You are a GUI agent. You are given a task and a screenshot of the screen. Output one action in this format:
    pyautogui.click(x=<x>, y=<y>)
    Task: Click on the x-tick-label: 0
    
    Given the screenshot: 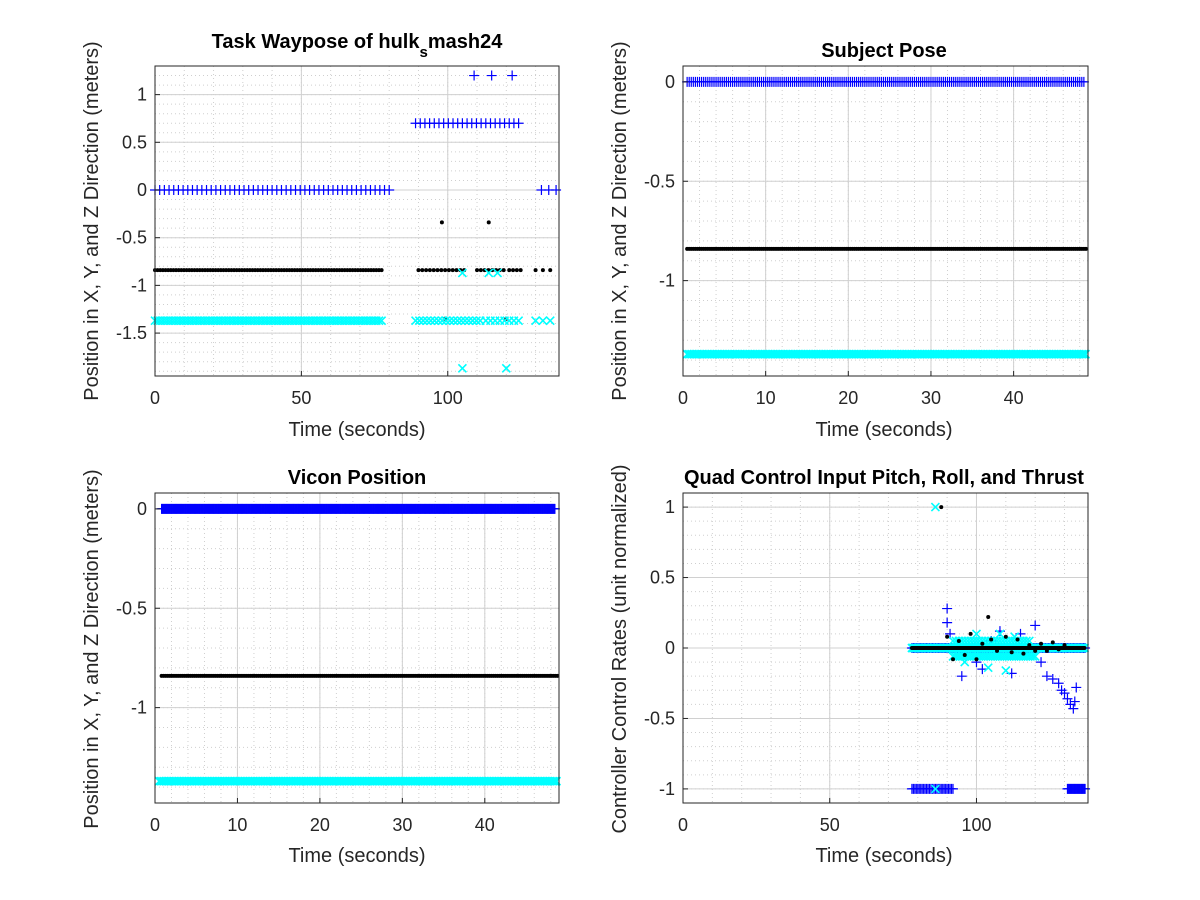 What is the action you would take?
    pyautogui.click(x=683, y=825)
    